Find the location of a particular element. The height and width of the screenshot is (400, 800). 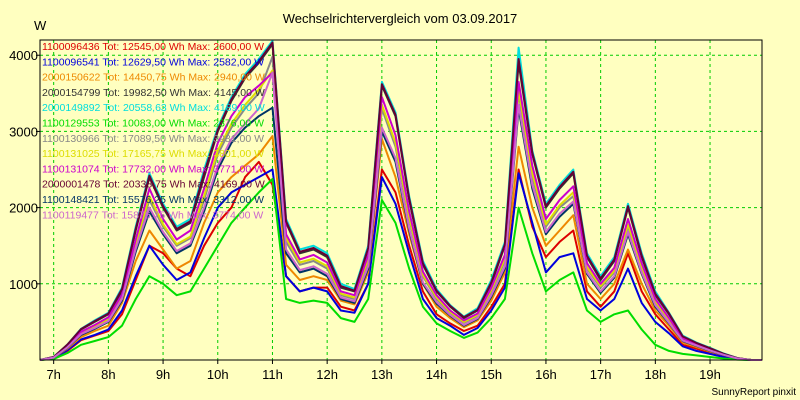

y-tick-label: 2000 is located at coordinates (23, 208).